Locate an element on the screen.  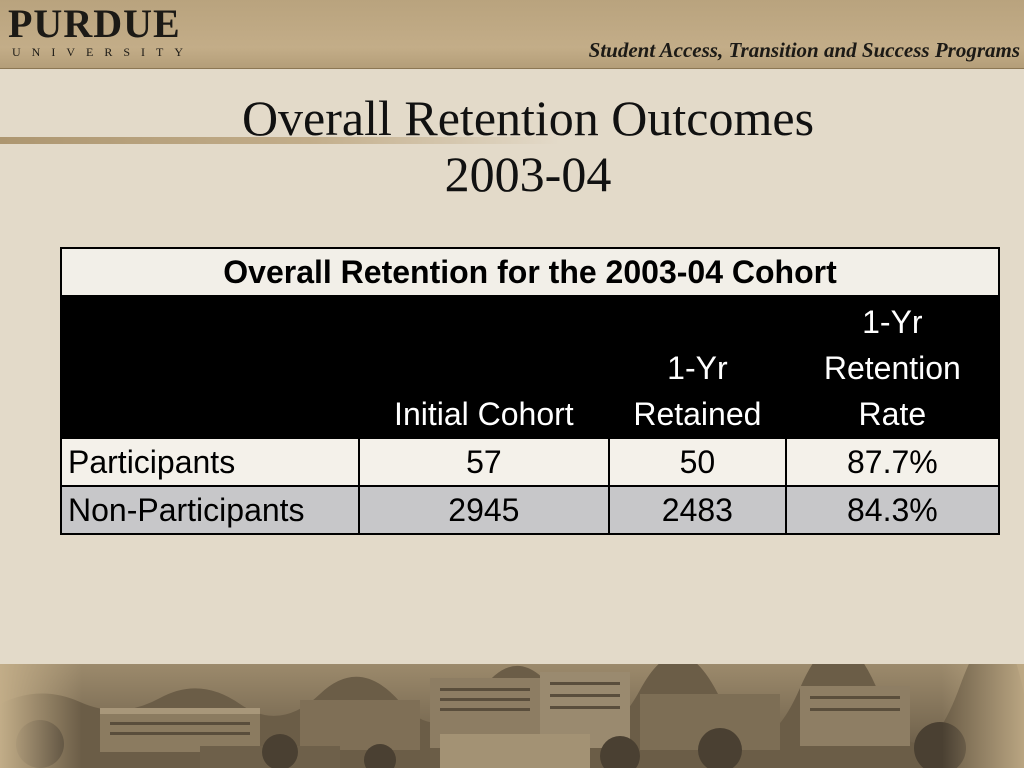
slide-title-line2: 2003-04 is located at coordinates (528, 174).